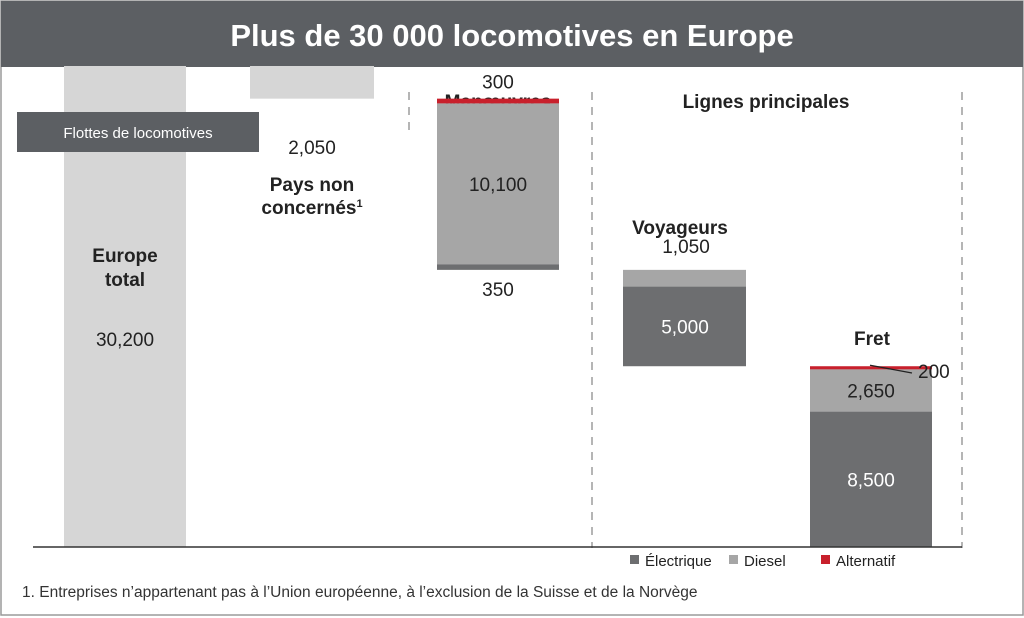 The width and height of the screenshot is (1024, 618). What do you see at coordinates (312, 82) in the screenshot?
I see `bar-non-concernes` at bounding box center [312, 82].